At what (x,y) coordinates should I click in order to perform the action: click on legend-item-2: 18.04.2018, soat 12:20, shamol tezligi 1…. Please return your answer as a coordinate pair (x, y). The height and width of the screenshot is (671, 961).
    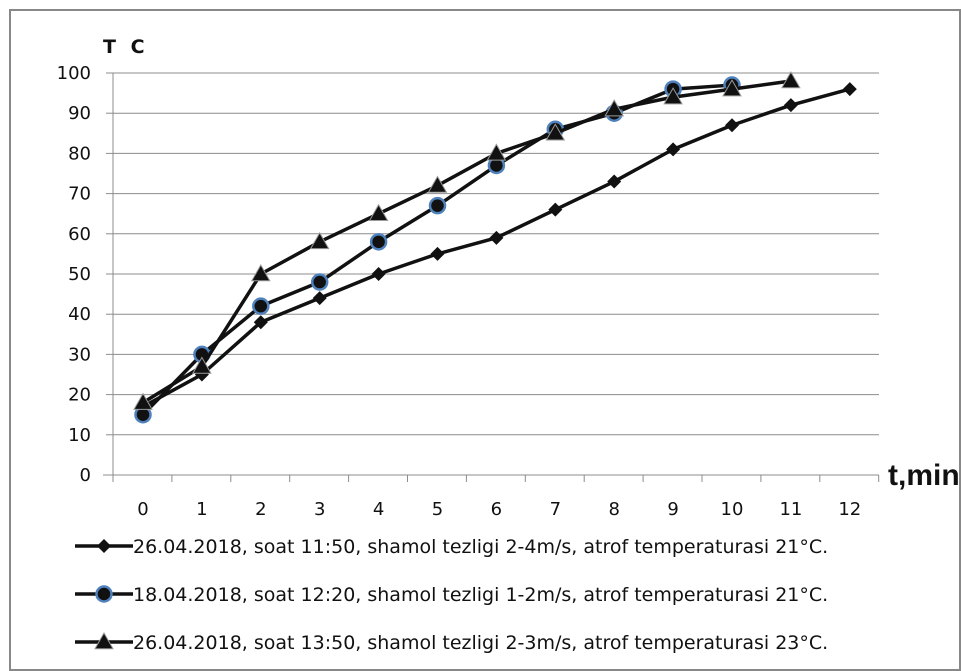
    Looking at the image, I should click on (451, 595).